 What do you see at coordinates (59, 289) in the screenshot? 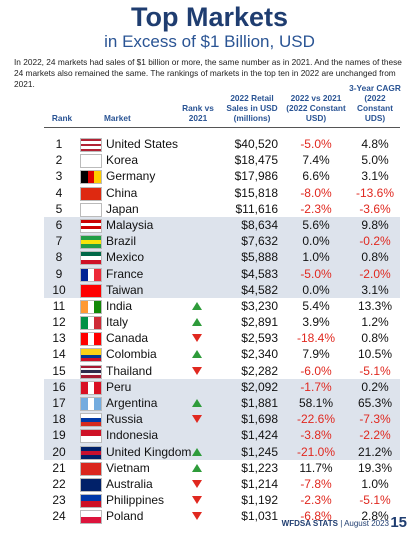
I see `rank: 10` at bounding box center [59, 289].